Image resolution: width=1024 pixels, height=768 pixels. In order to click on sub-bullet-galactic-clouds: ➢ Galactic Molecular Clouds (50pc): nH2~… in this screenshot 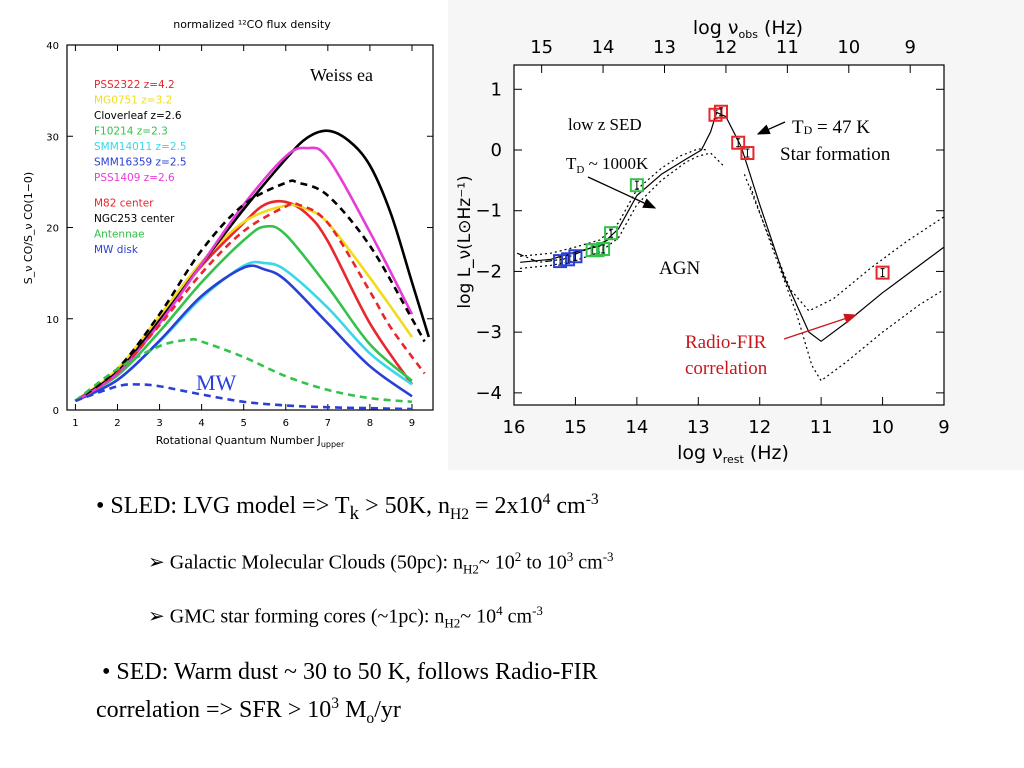, I will do `click(381, 562)`.